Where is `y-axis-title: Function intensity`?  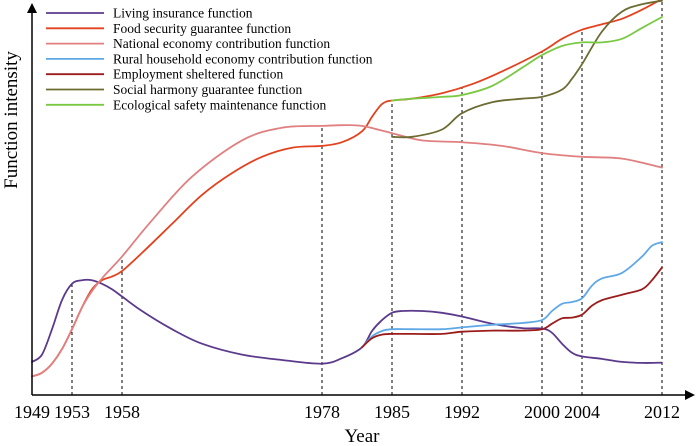 y-axis-title: Function intensity is located at coordinates (11, 120).